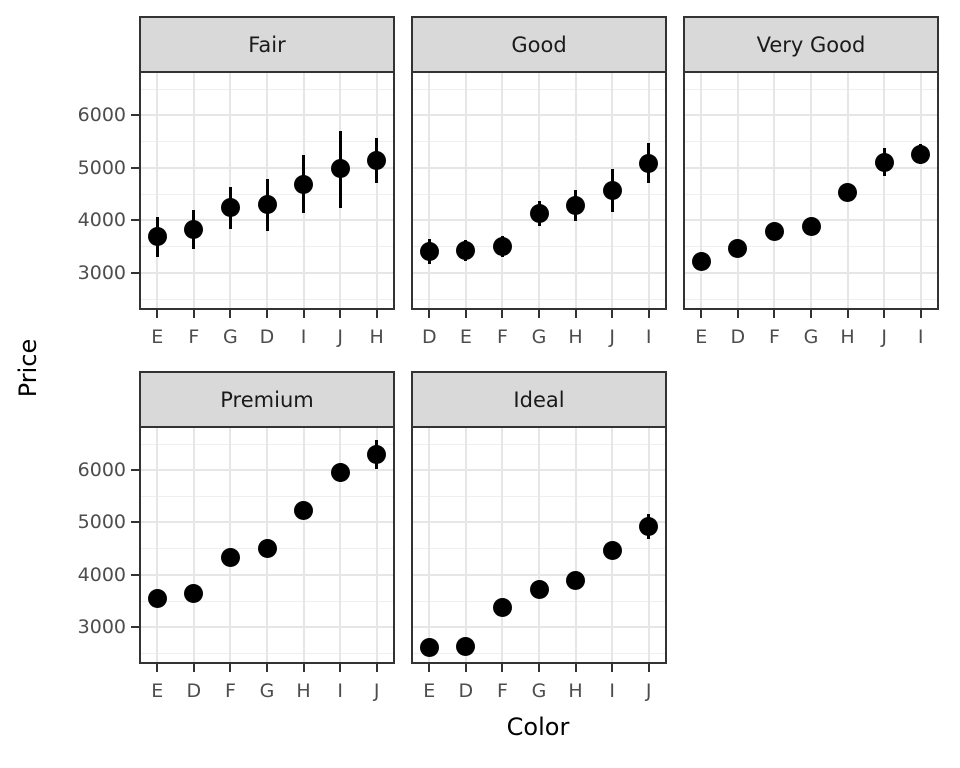 This screenshot has height=768, width=960. What do you see at coordinates (101, 574) in the screenshot?
I see `y-tick-label: 4000` at bounding box center [101, 574].